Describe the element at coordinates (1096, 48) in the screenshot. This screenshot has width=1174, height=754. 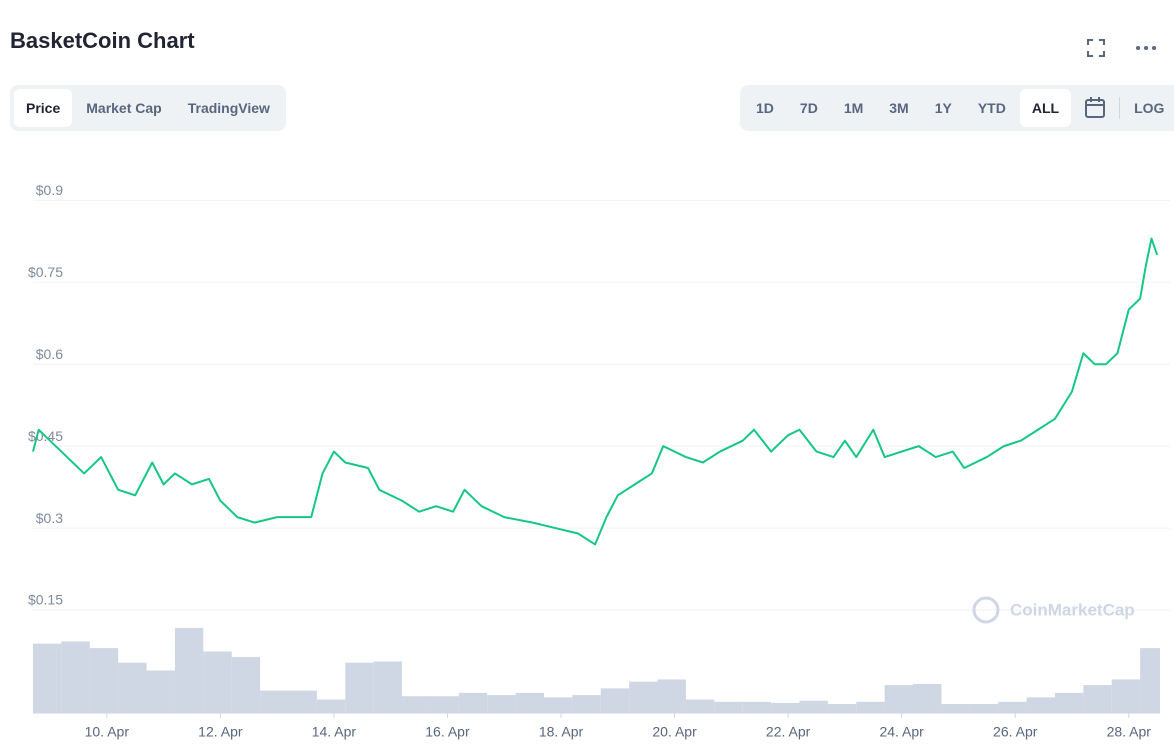
I see `fullscreen-icon` at that location.